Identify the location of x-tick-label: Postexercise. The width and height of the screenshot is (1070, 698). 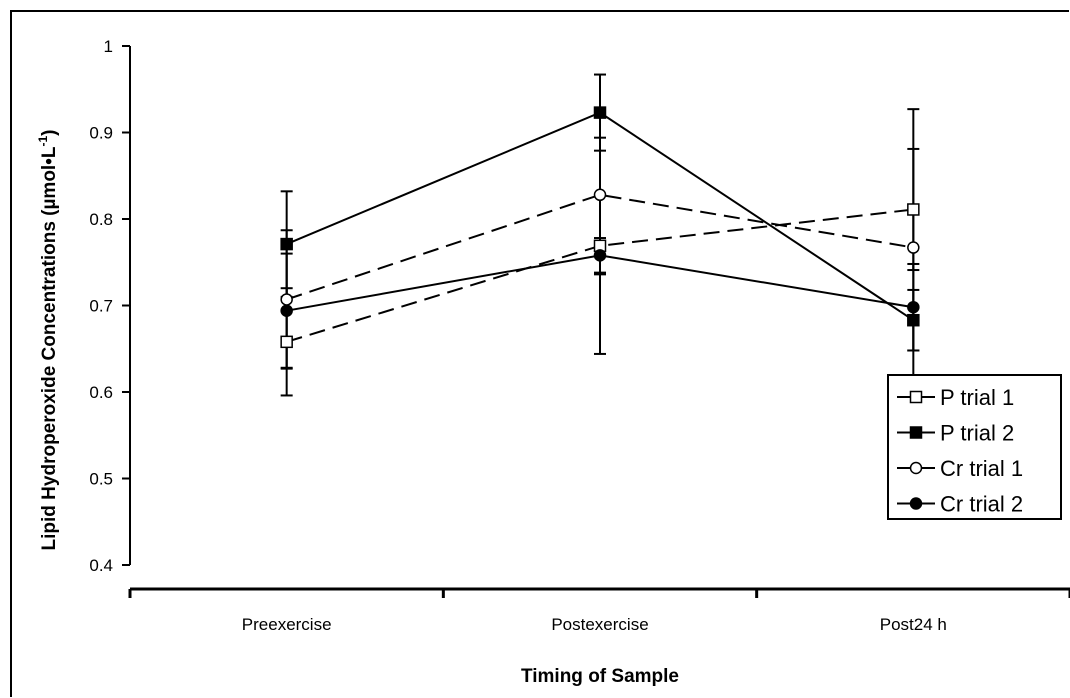
(599, 624).